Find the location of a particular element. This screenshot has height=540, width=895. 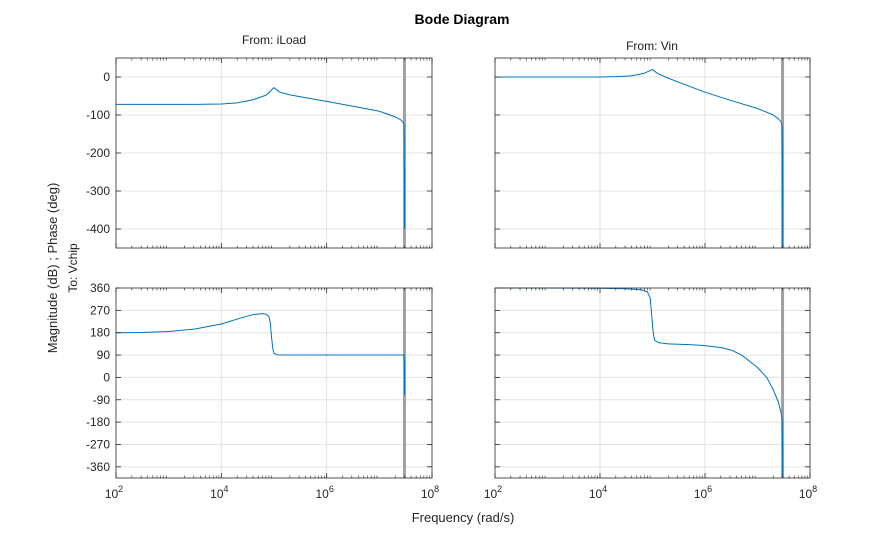

phase-vin-x-tick-label: 10⁸ is located at coordinates (808, 492).